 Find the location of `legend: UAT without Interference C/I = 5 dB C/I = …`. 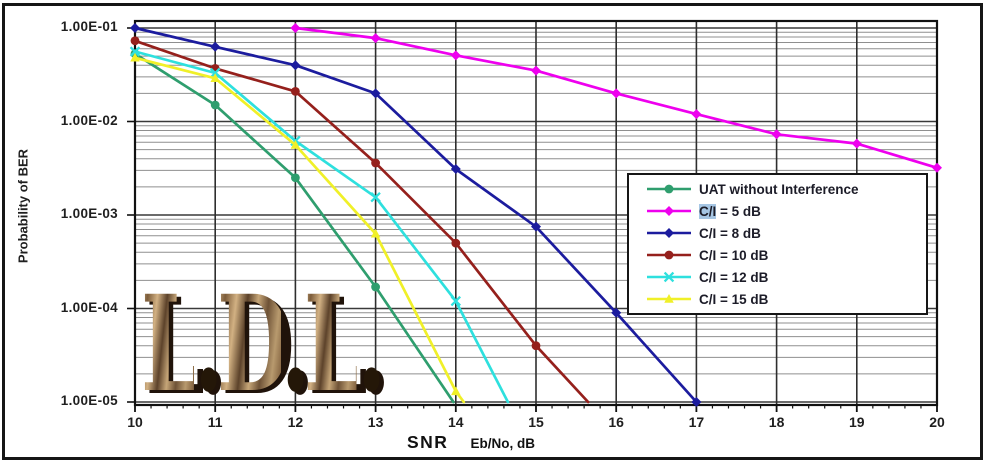

legend: UAT without Interference C/I = 5 dB C/I = … is located at coordinates (777, 244).